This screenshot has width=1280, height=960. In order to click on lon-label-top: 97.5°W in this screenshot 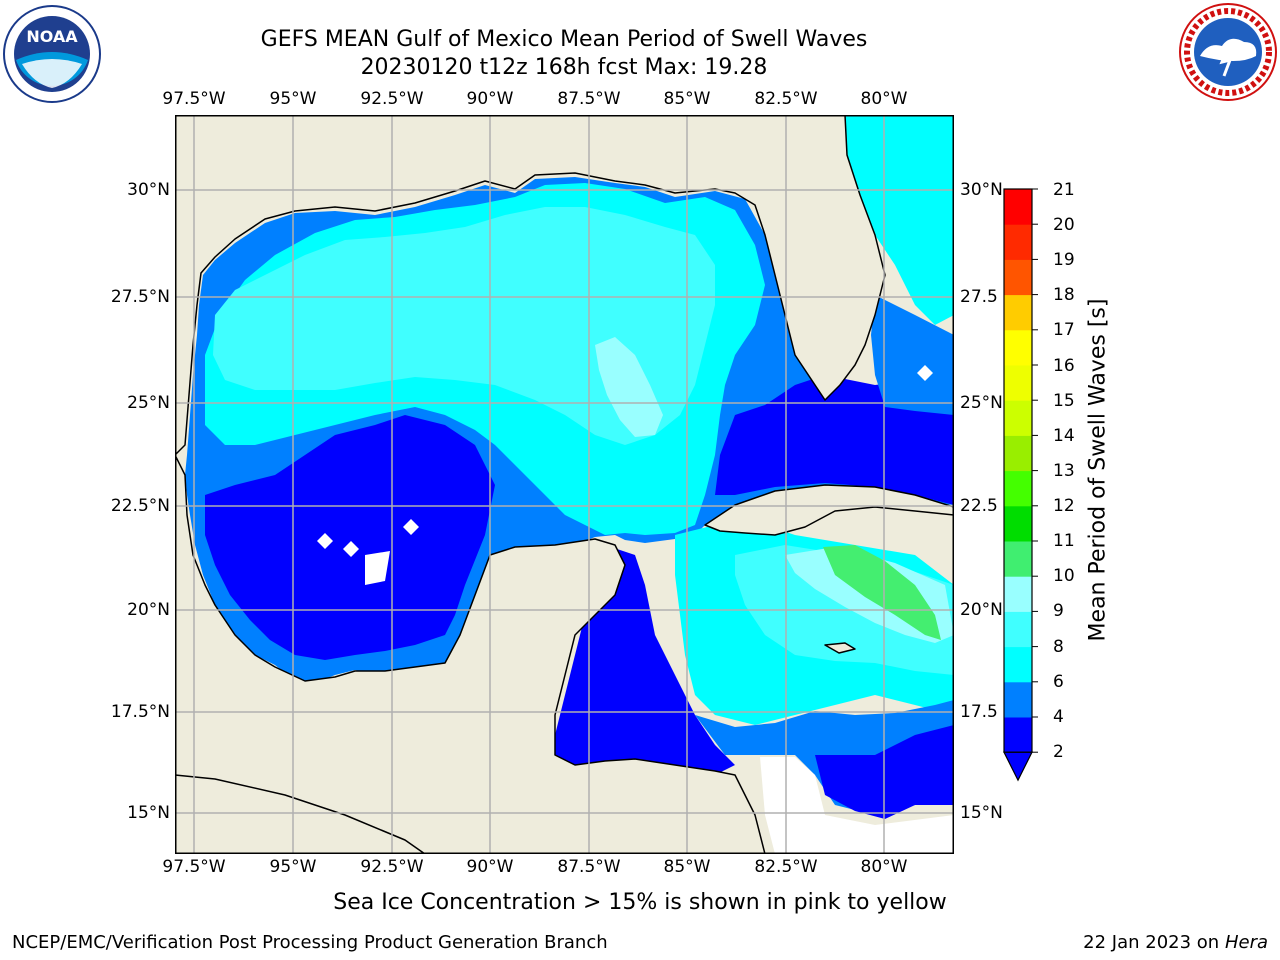, I will do `click(194, 99)`.